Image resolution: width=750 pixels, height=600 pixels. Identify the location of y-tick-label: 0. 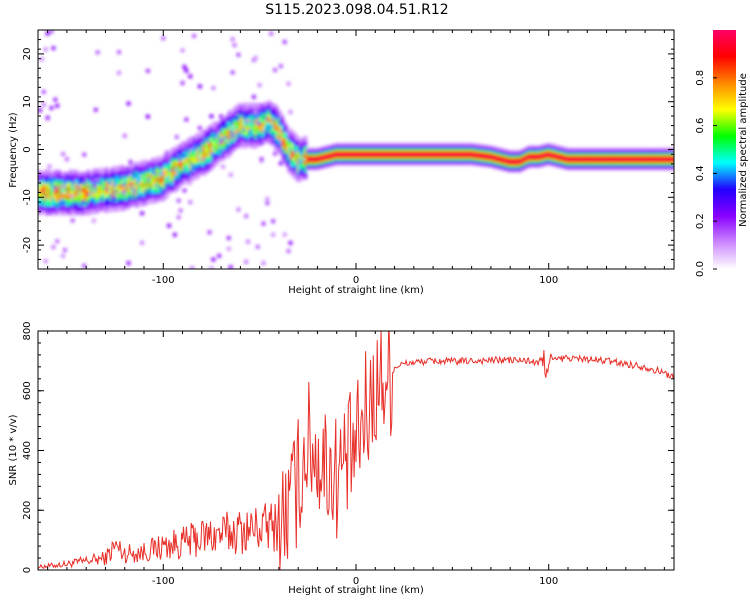
(27, 570).